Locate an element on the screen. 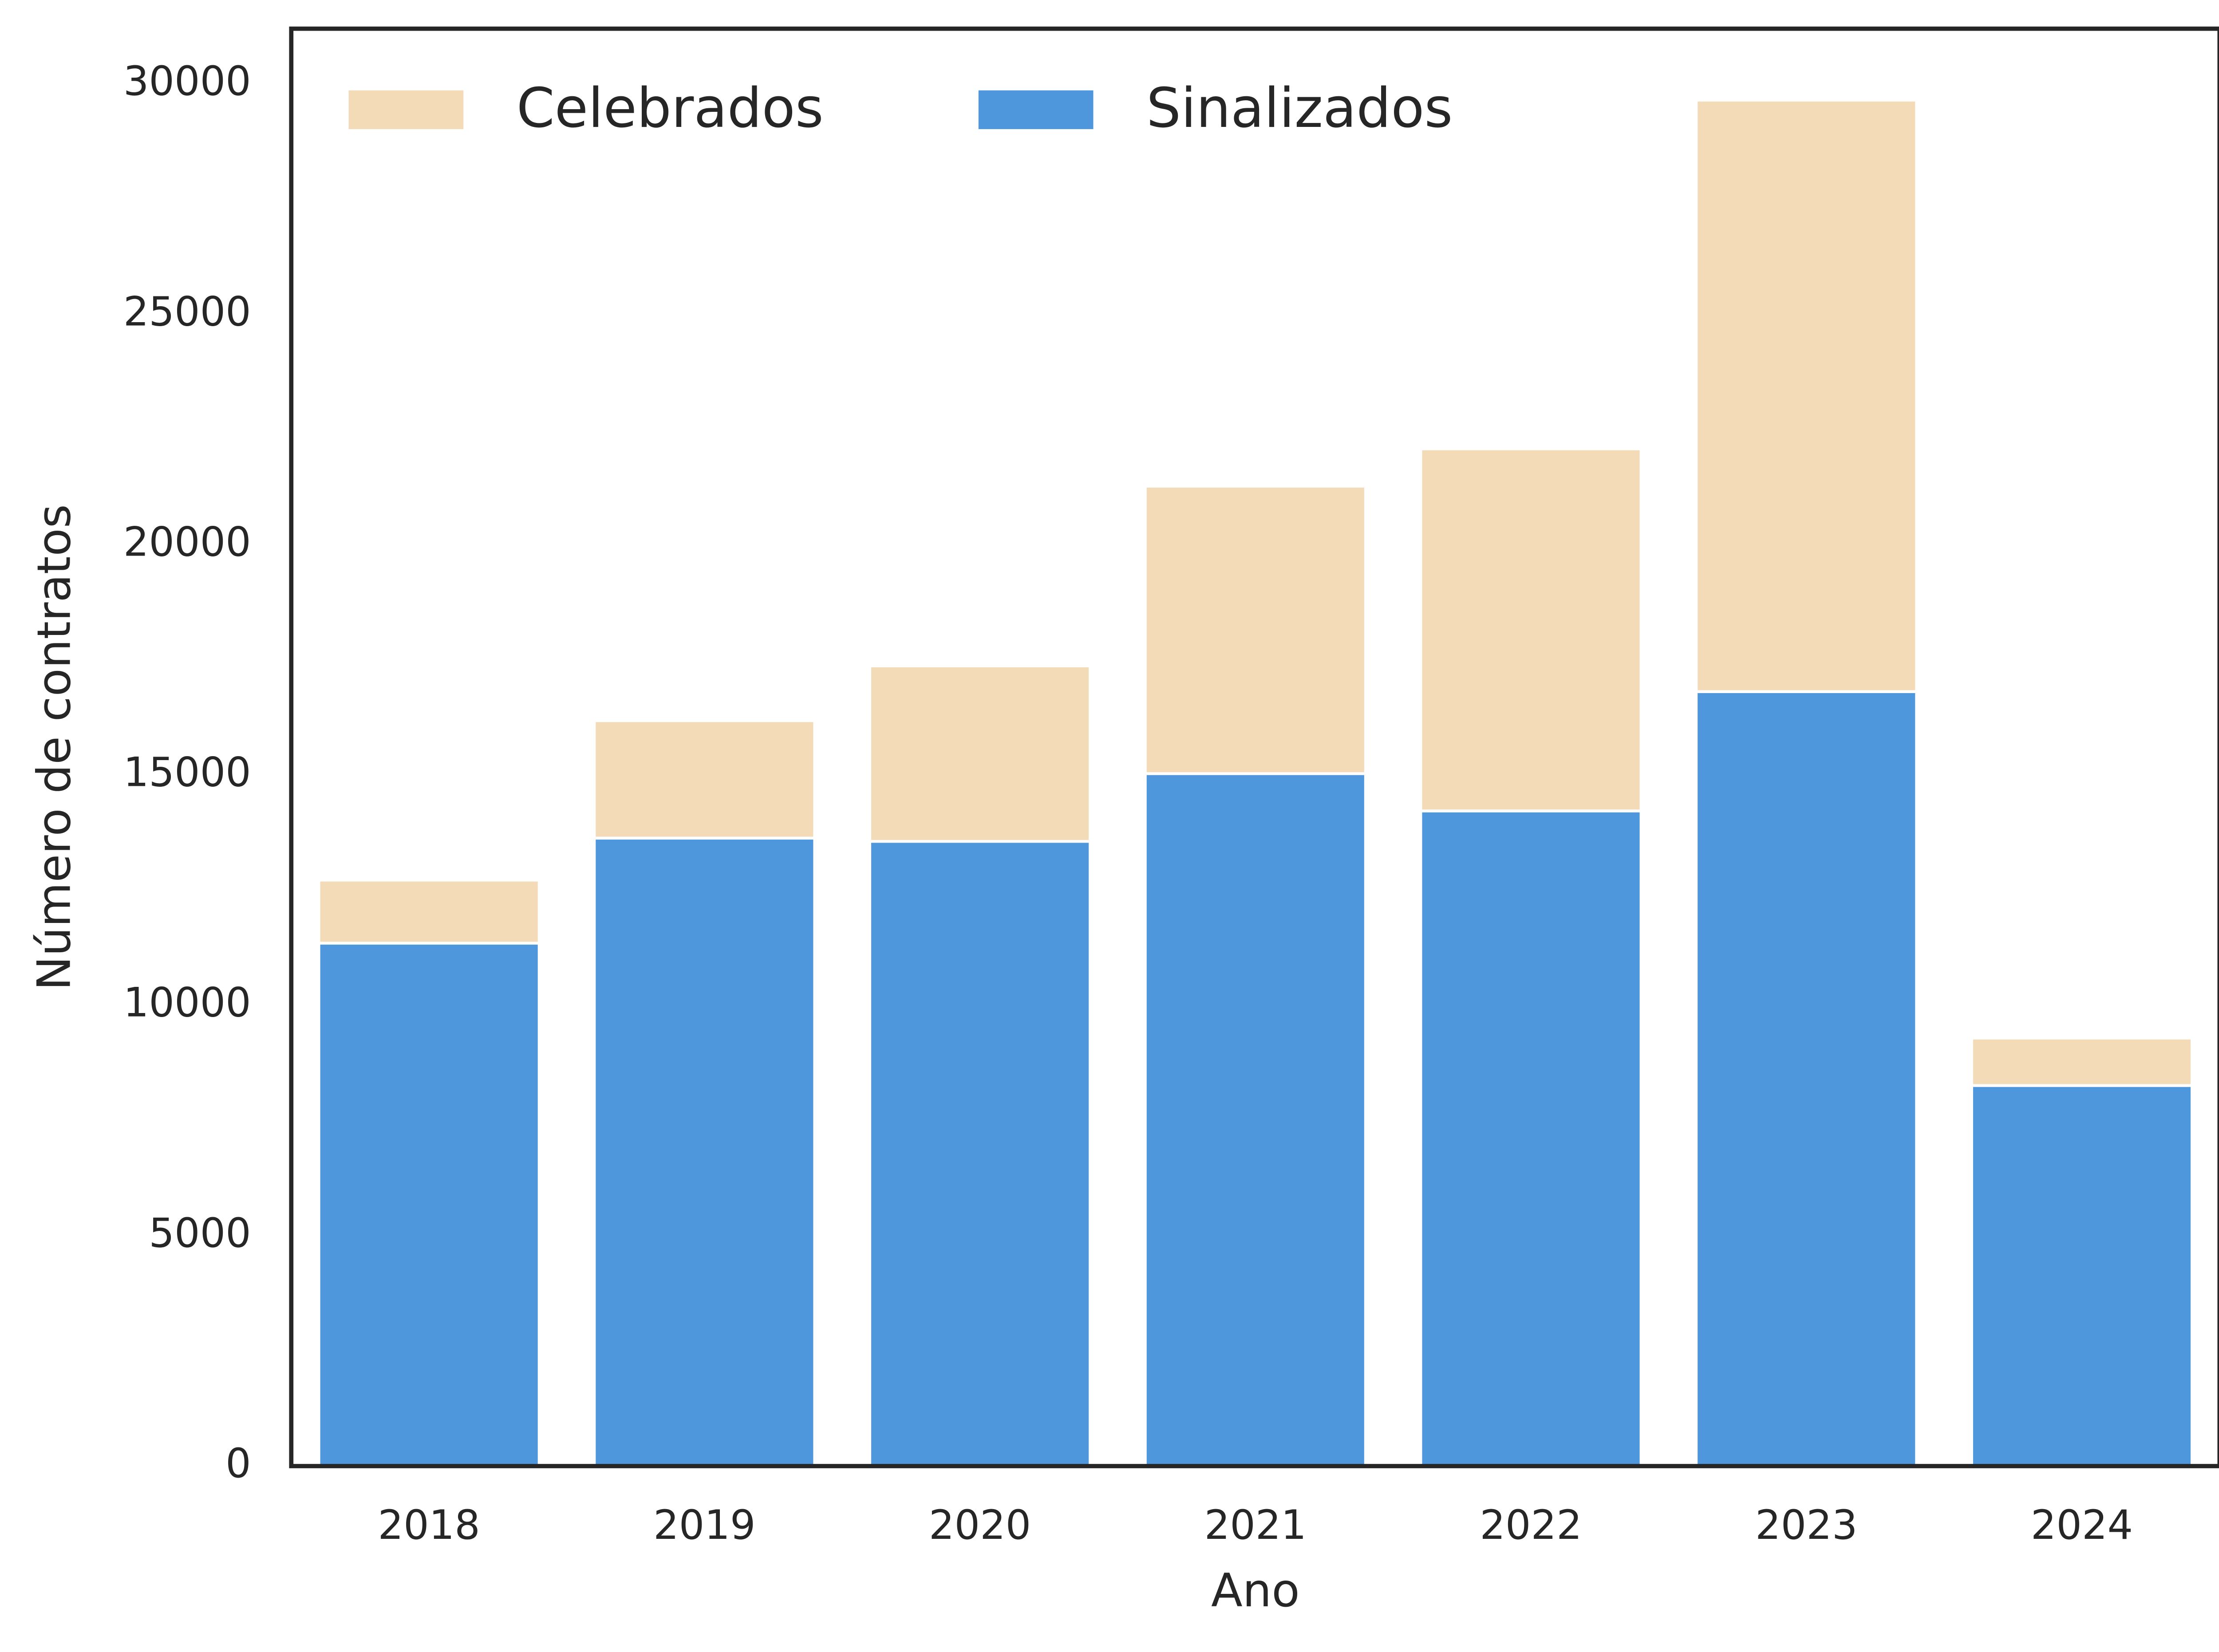 This screenshot has width=2219, height=1652. x-tick-label: 2018 is located at coordinates (429, 1525).